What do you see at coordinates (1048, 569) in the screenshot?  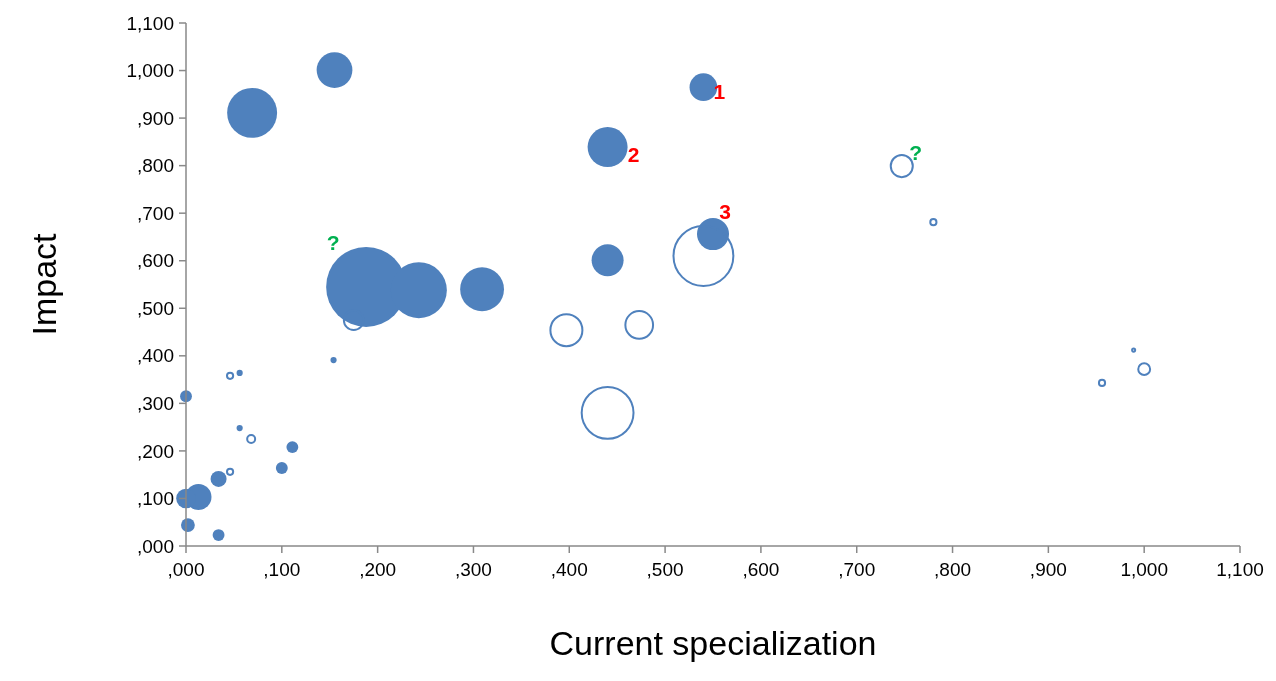 I see `x-tick-label: ,900` at bounding box center [1048, 569].